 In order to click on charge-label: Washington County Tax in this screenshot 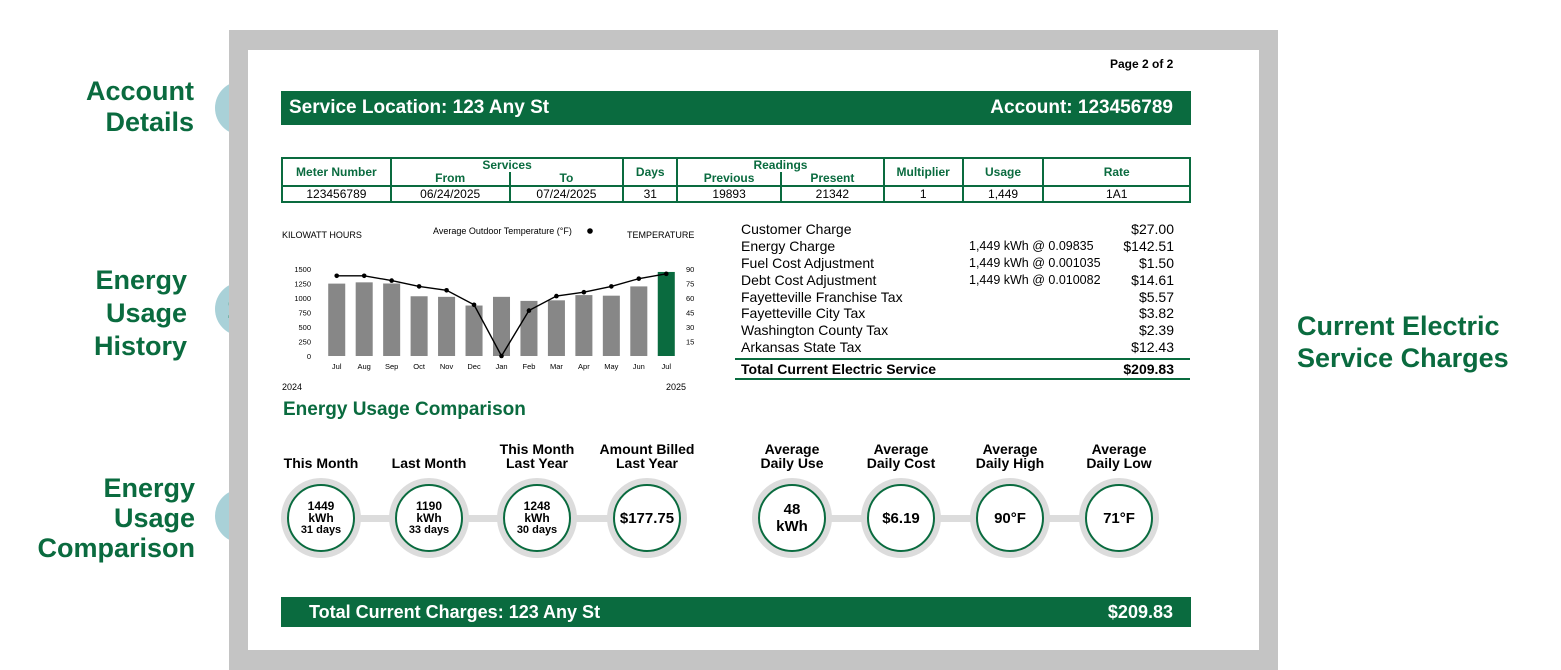, I will do `click(815, 330)`.